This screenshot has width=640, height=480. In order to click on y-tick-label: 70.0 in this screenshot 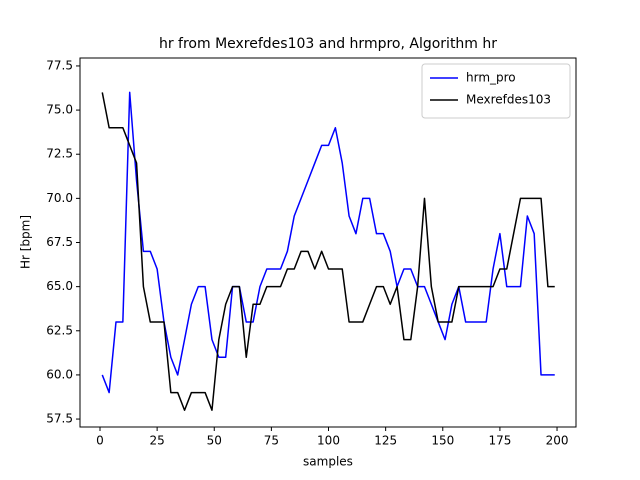, I will do `click(59, 198)`.